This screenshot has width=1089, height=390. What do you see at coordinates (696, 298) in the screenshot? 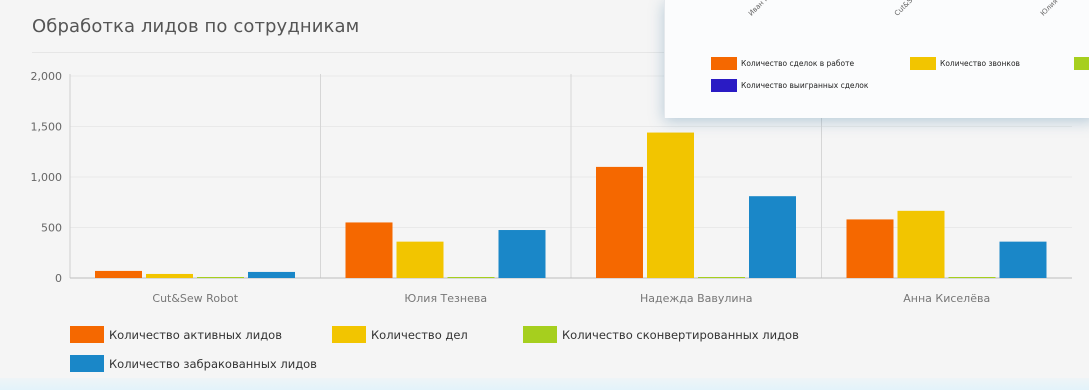
I see `x-category-label: Надежда Вавулина` at bounding box center [696, 298].